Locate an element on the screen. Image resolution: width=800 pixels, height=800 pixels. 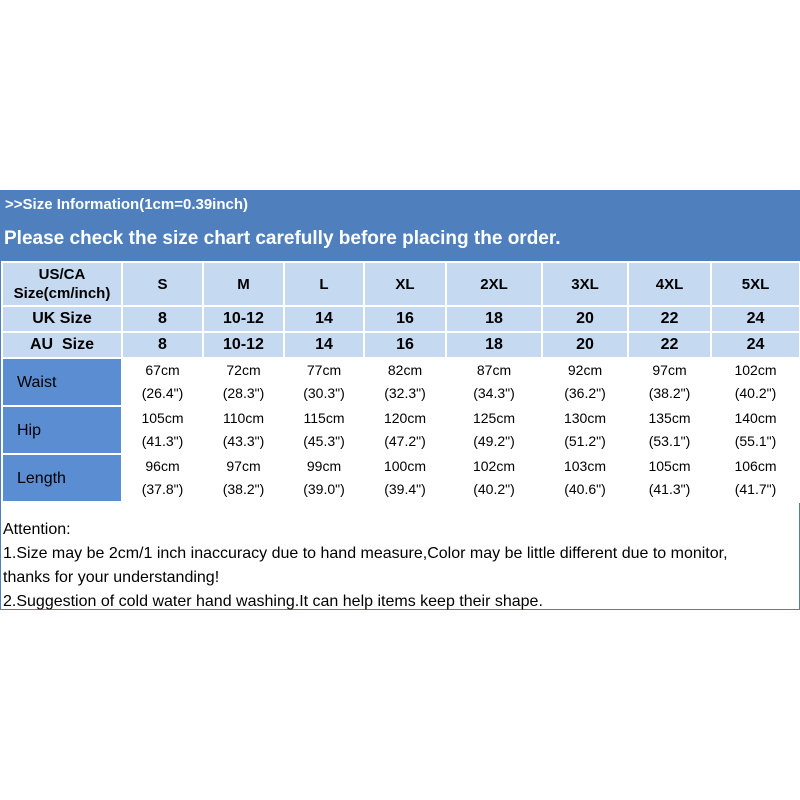
uk-size-cell: 14 is located at coordinates (324, 319).